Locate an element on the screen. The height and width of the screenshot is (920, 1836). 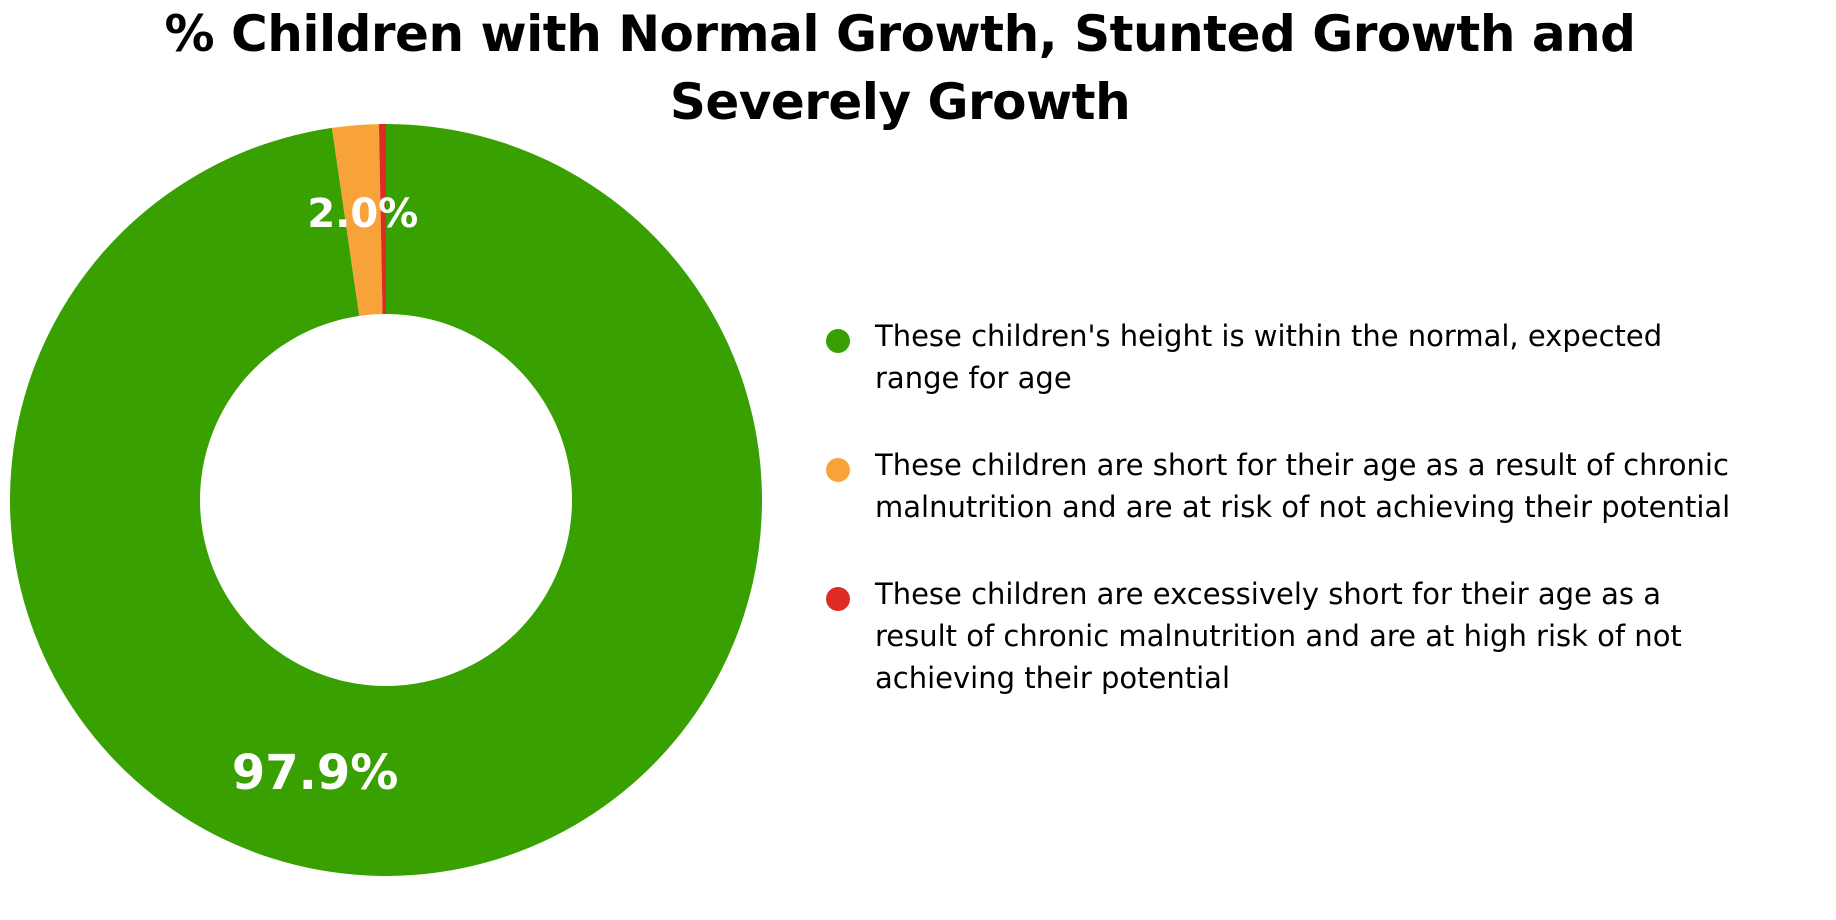
slice-data-label: 2.0% is located at coordinates (362, 214).